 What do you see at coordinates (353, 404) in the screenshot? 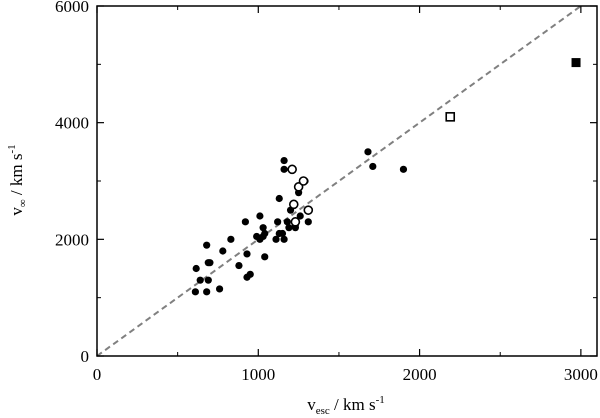
I see `x-axis-title-unit: / km s` at bounding box center [353, 404].